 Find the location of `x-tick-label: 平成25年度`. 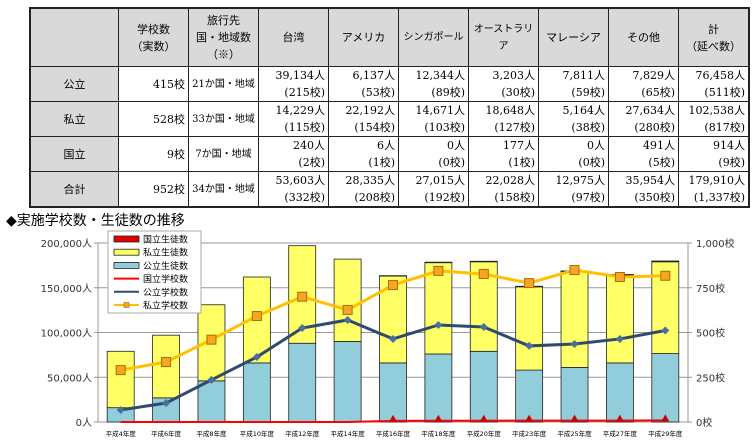

x-tick-label: 平成25年度 is located at coordinates (574, 433).